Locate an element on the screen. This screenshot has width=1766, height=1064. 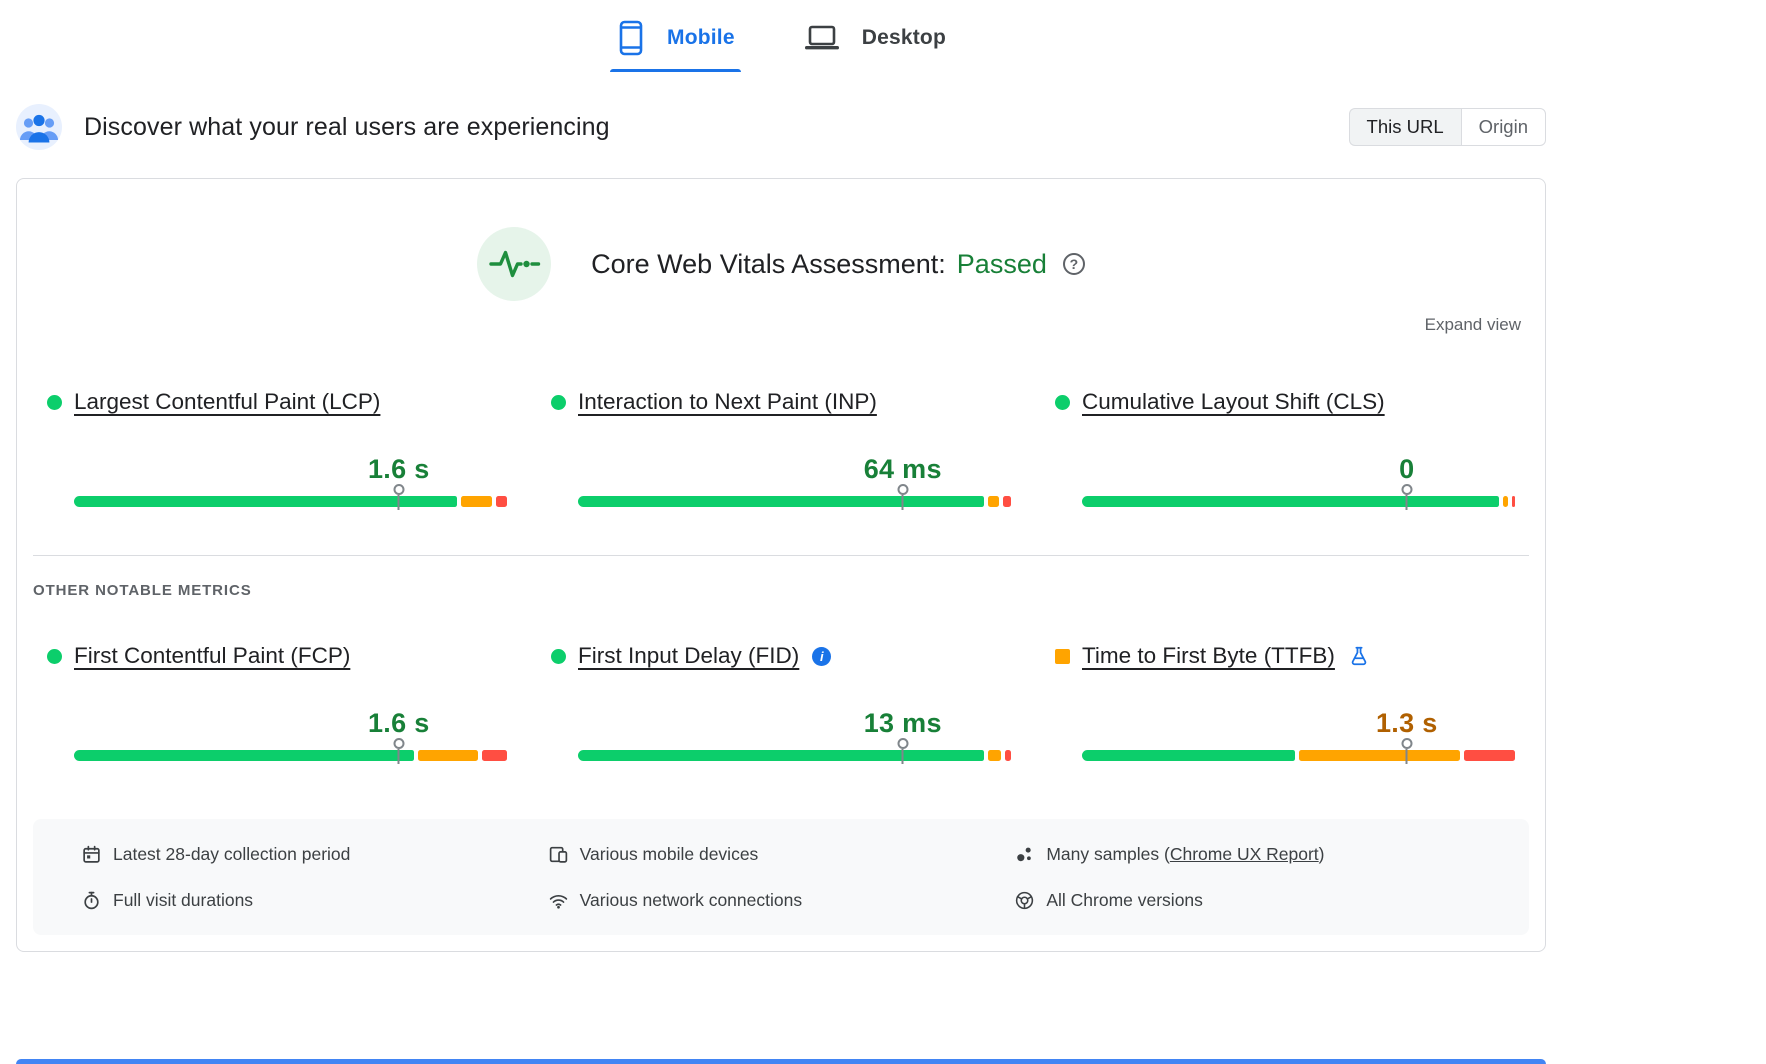
metric-link-lcp: Largest Contentful Paint (LCP) is located at coordinates (227, 401).